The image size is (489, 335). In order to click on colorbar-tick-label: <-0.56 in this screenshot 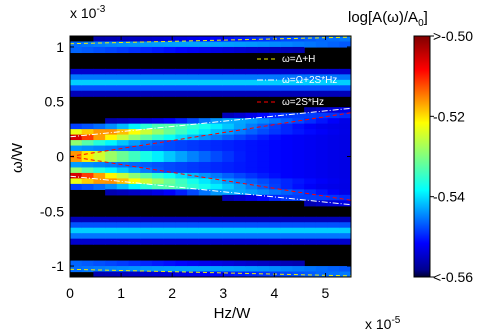, I will do `click(453, 277)`.